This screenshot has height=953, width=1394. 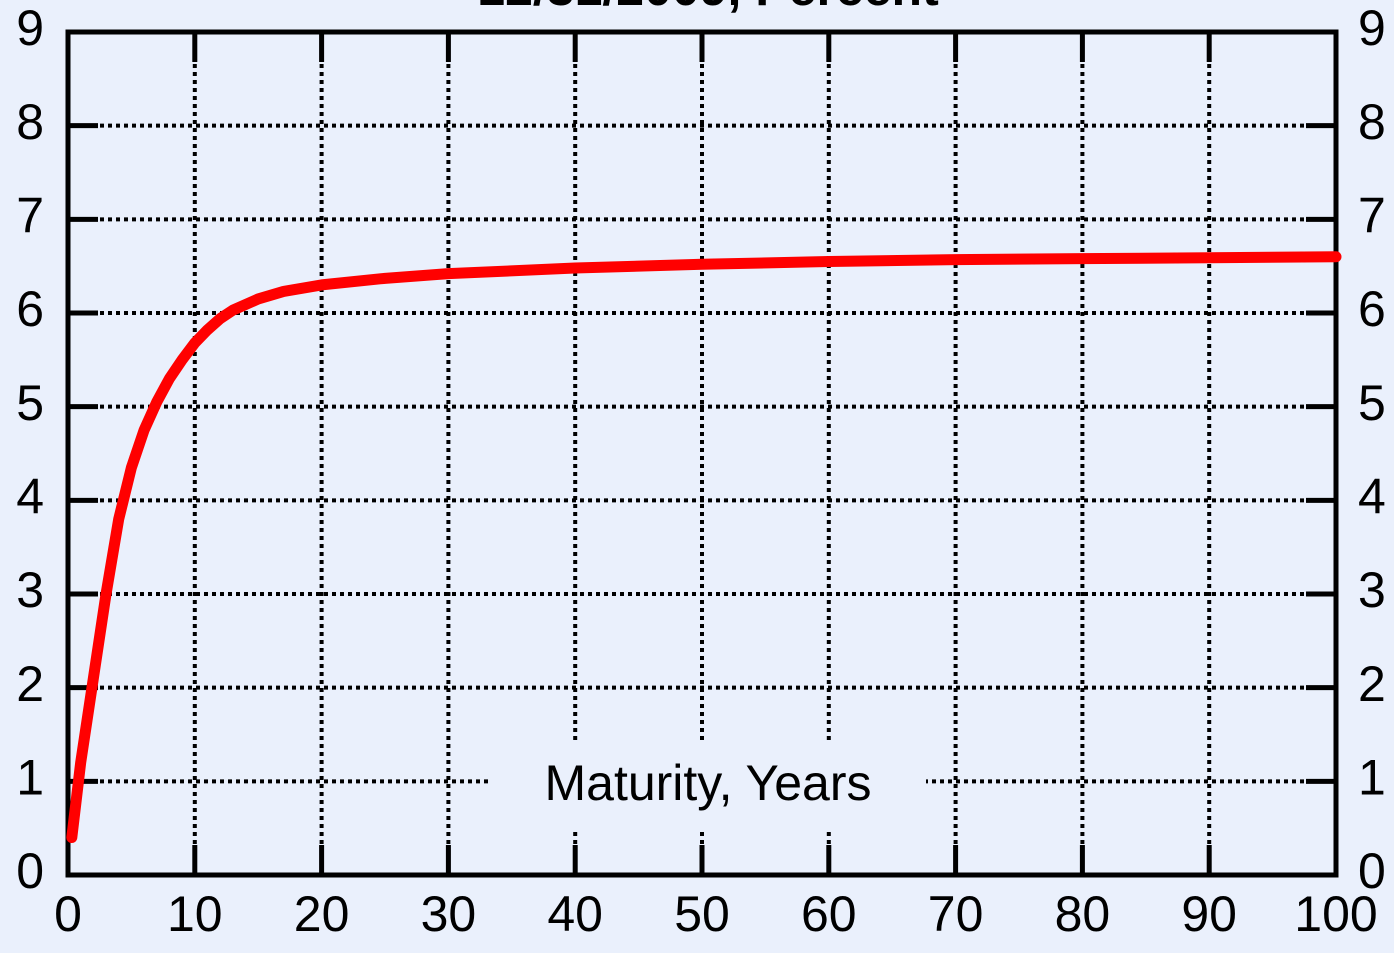 What do you see at coordinates (1372, 778) in the screenshot?
I see `y2-tick-label: 1` at bounding box center [1372, 778].